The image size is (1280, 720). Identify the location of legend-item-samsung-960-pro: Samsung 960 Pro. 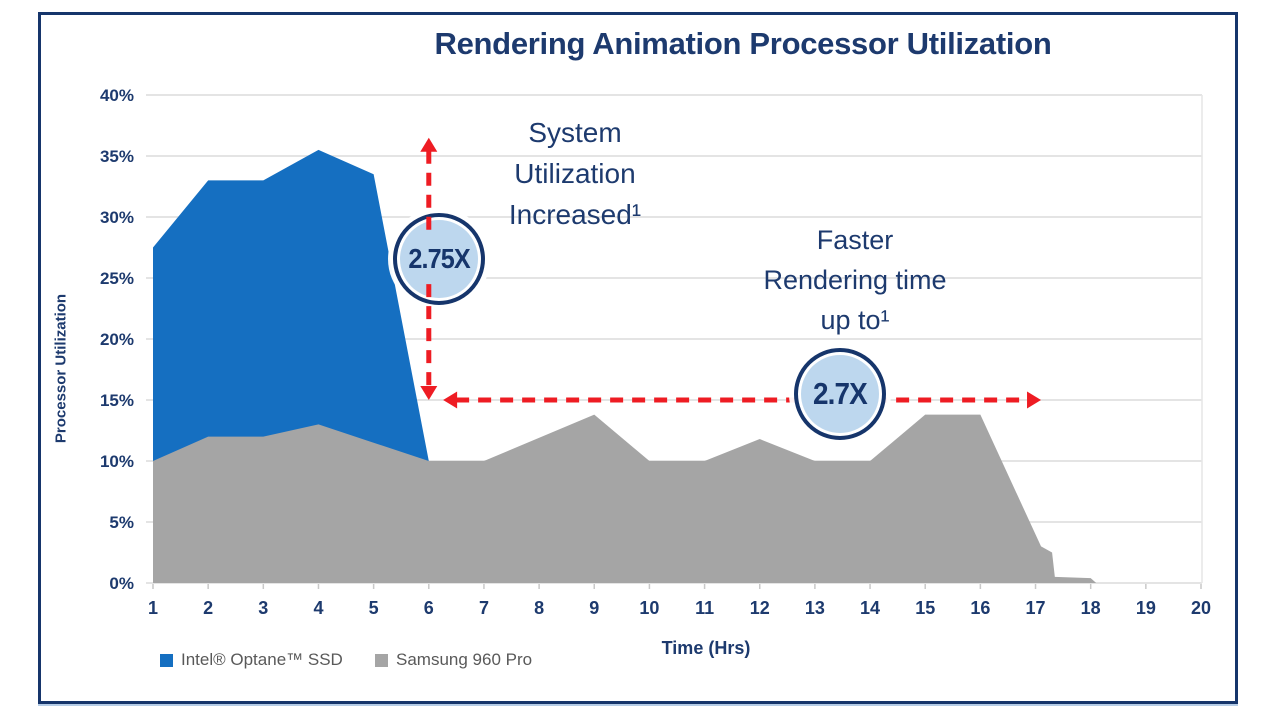
(453, 660).